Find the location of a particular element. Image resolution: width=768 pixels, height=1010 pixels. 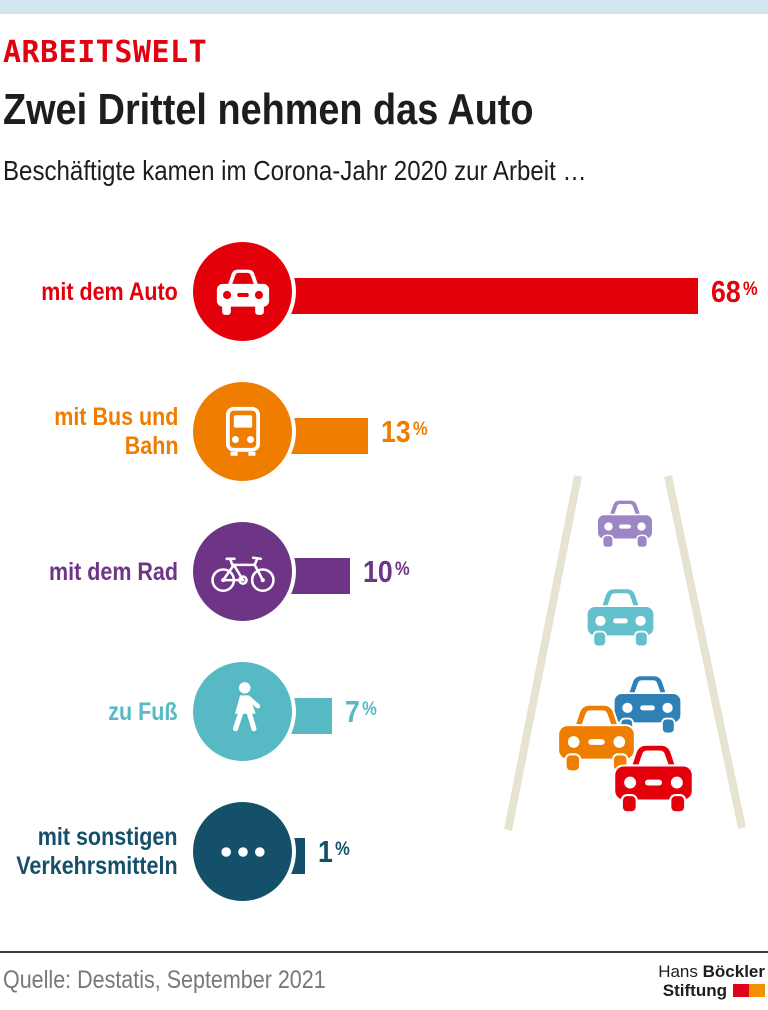

row-label-line: Bahn is located at coordinates (151, 446).